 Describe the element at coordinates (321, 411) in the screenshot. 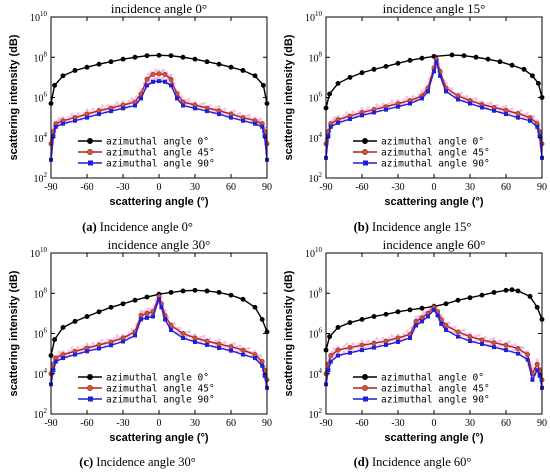

I see `y-tick-exponent: 2` at that location.